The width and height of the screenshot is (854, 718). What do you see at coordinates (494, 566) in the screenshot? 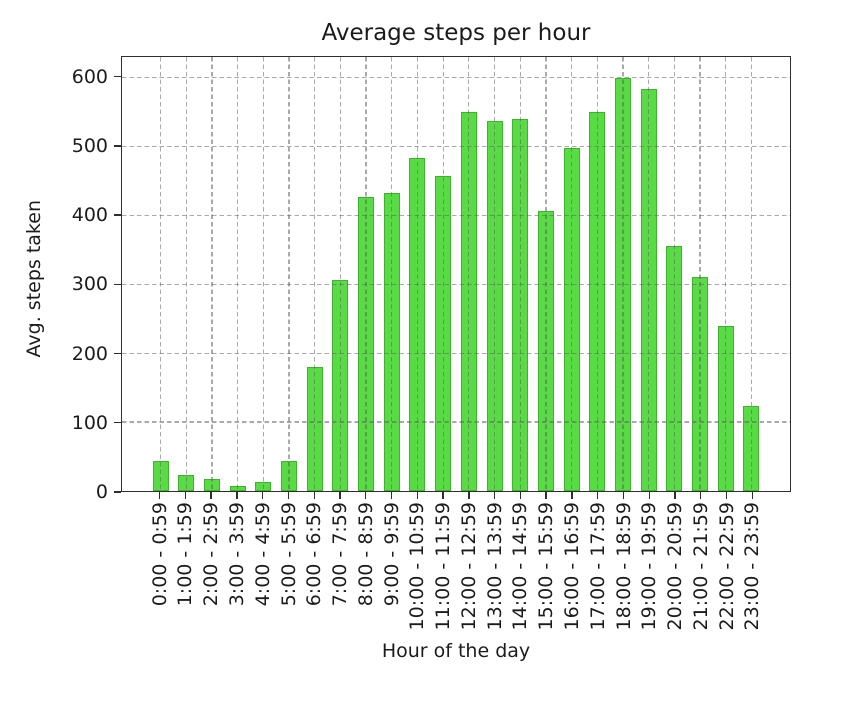
I see `x-tick-label: 13:00 - 13:59` at bounding box center [494, 566].